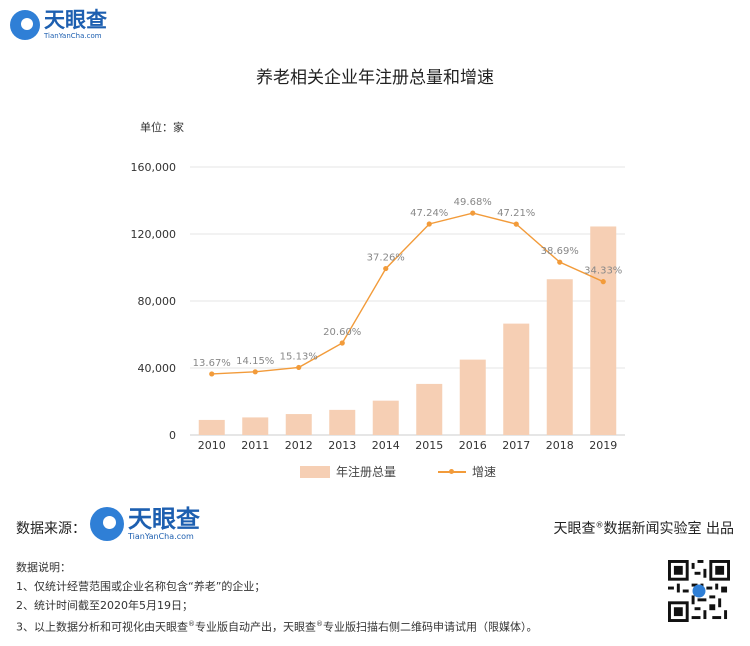 This screenshot has width=750, height=646. What do you see at coordinates (516, 445) in the screenshot?
I see `x-tick-label: 2017` at bounding box center [516, 445].